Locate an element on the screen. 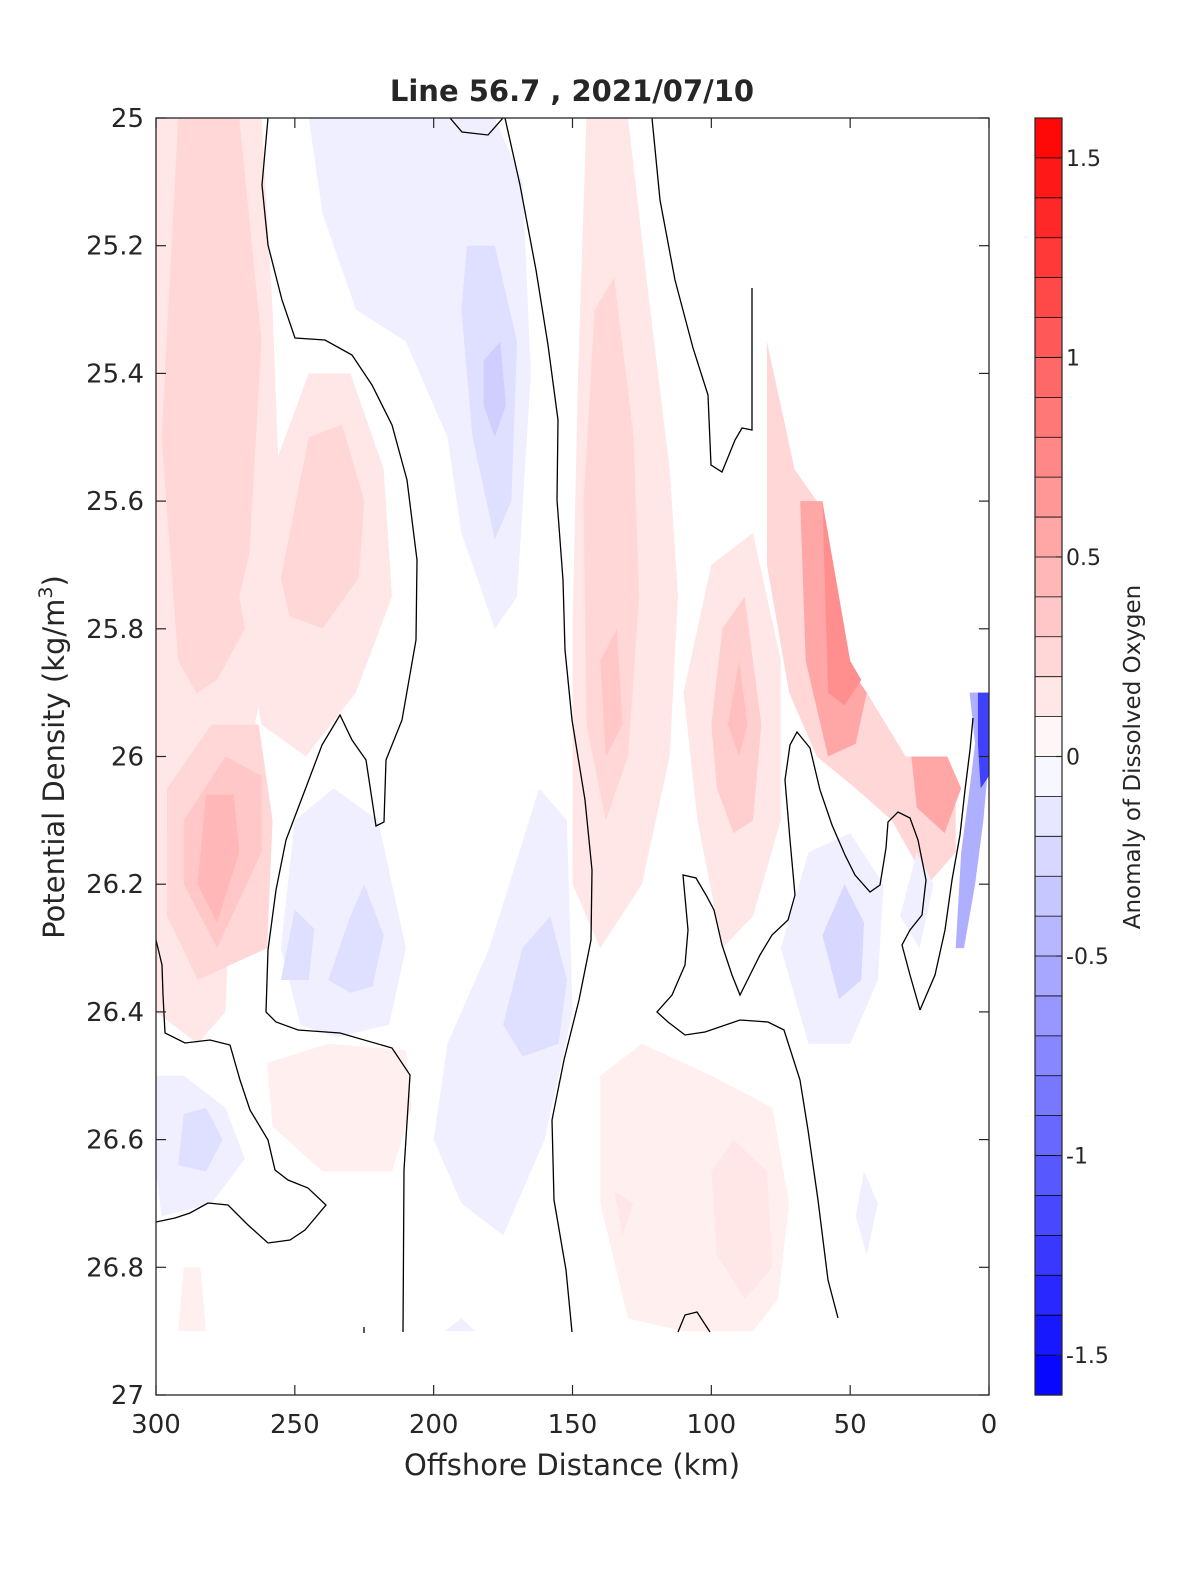 This screenshot has width=1200, height=1575. y-tick-label: 25.2 is located at coordinates (115, 247).